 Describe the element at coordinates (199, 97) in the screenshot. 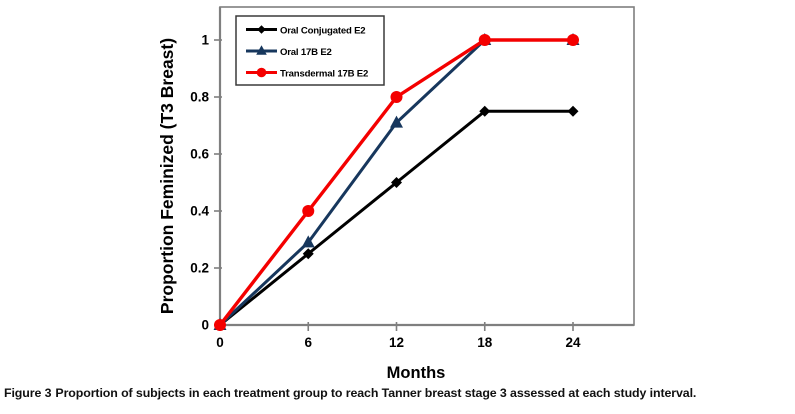

I see `y-tick-label: 0.8` at that location.